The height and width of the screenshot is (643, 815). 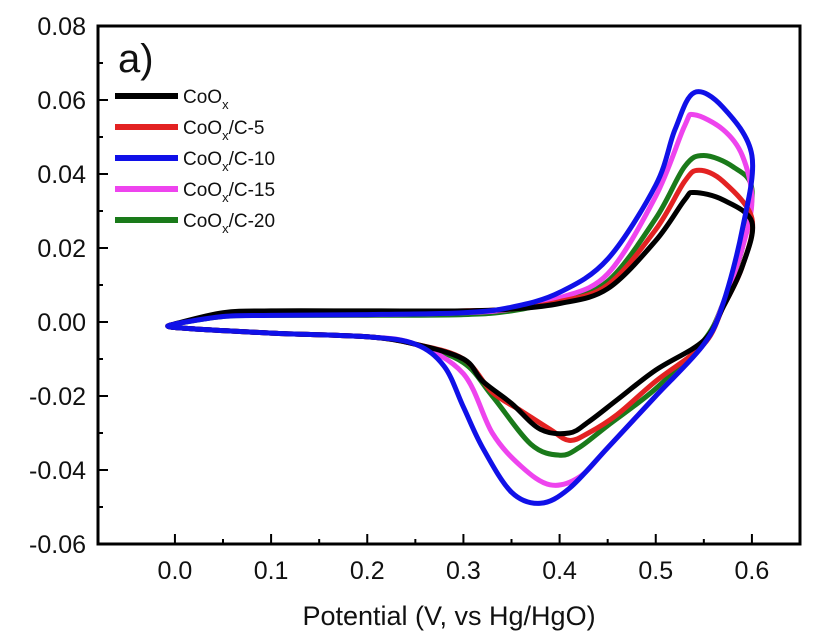 What do you see at coordinates (367, 571) in the screenshot?
I see `x-tick-label: 0.2` at bounding box center [367, 571].